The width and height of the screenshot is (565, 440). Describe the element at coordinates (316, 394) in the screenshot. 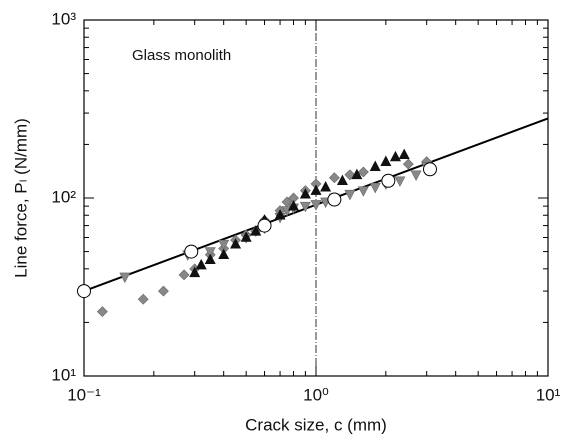

I see `x-tick-label: 10⁰` at that location.